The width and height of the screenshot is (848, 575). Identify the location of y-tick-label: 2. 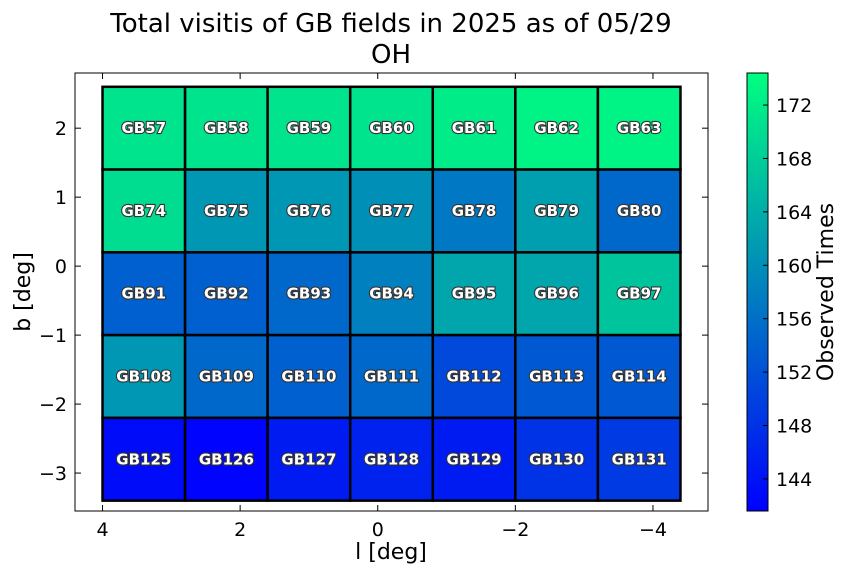
(61, 129).